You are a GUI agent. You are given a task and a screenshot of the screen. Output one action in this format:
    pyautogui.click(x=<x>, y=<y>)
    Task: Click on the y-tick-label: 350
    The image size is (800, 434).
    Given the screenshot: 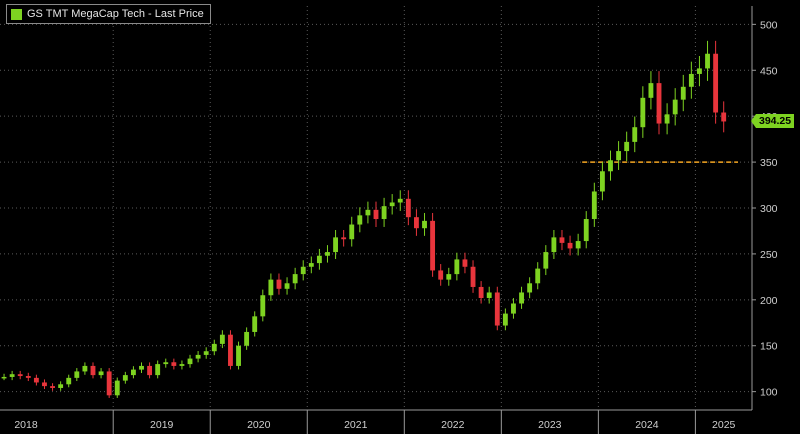 What is the action you would take?
    pyautogui.click(x=769, y=163)
    